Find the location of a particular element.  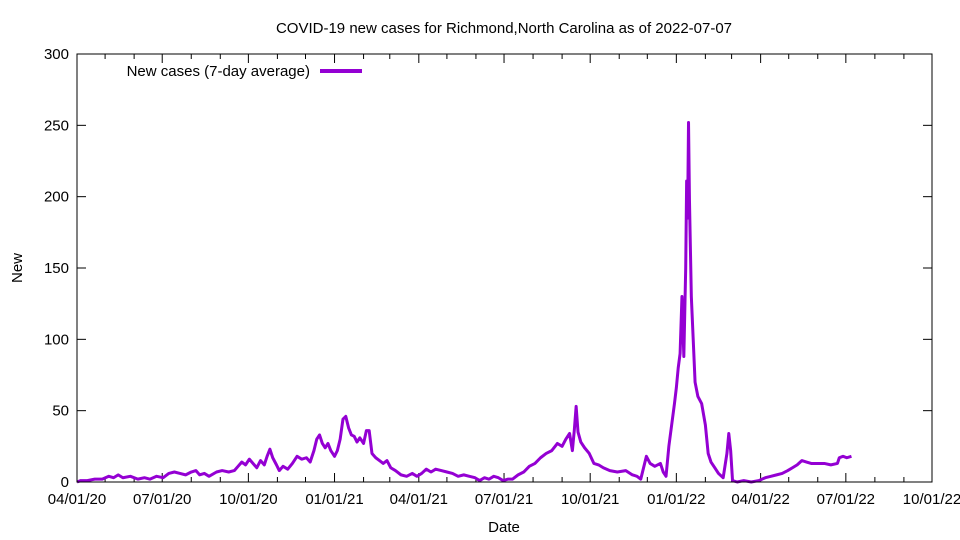

x-tick-label: 10/01/21 is located at coordinates (590, 499).